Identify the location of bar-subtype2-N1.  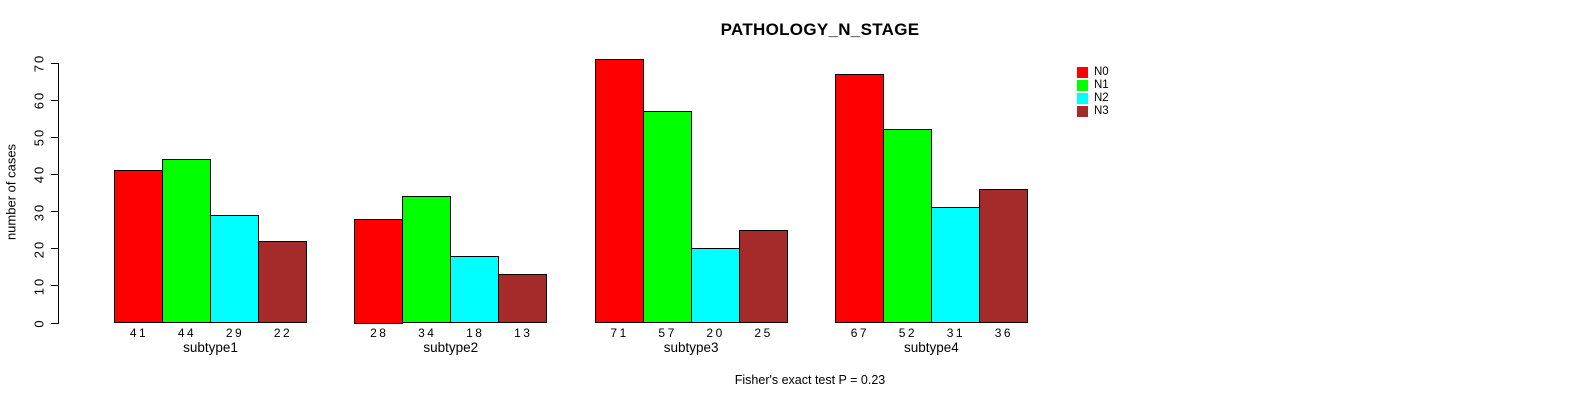
(427, 260).